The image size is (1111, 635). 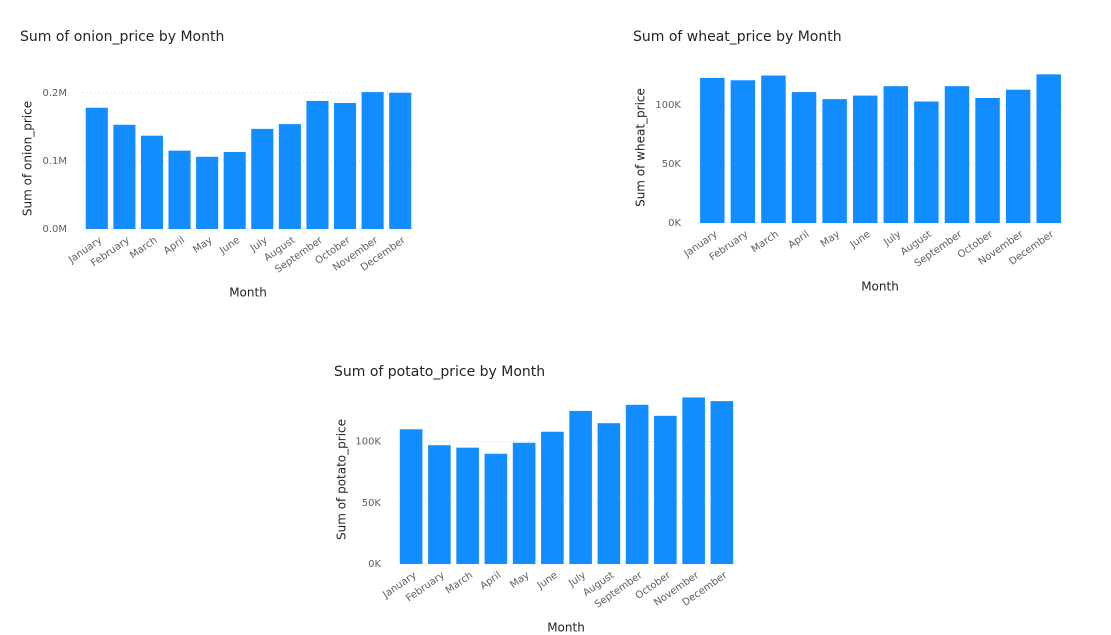 What do you see at coordinates (342, 479) in the screenshot?
I see `y-axis-title: Sum of potato_price` at bounding box center [342, 479].